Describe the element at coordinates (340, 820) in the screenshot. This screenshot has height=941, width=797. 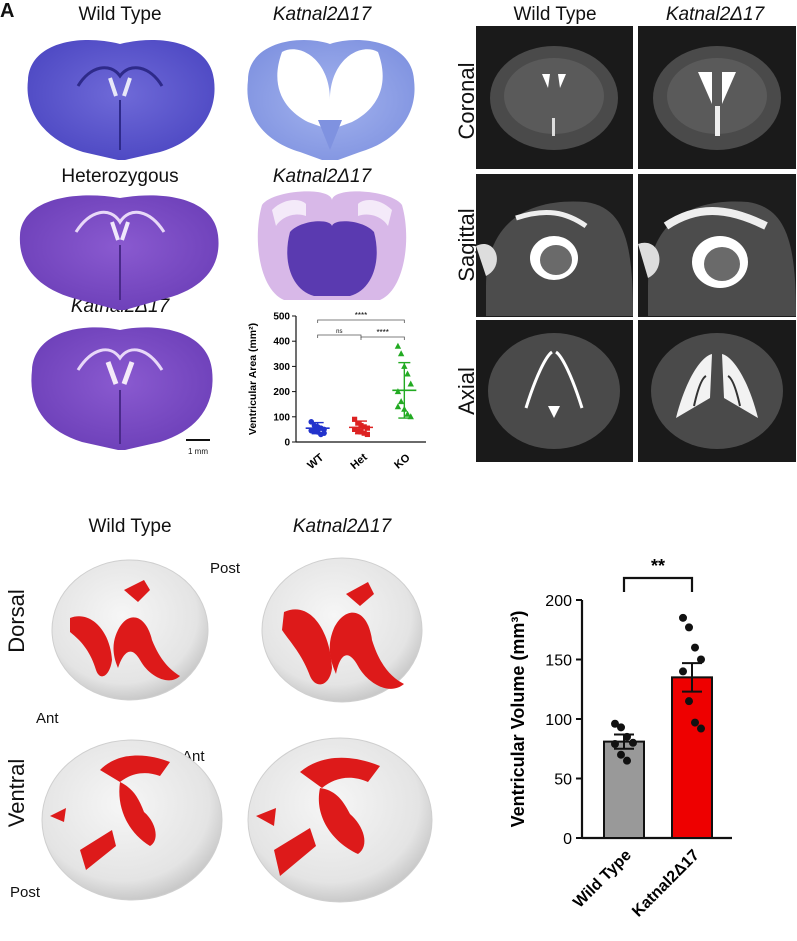
I see `render-ventral-ko` at that location.